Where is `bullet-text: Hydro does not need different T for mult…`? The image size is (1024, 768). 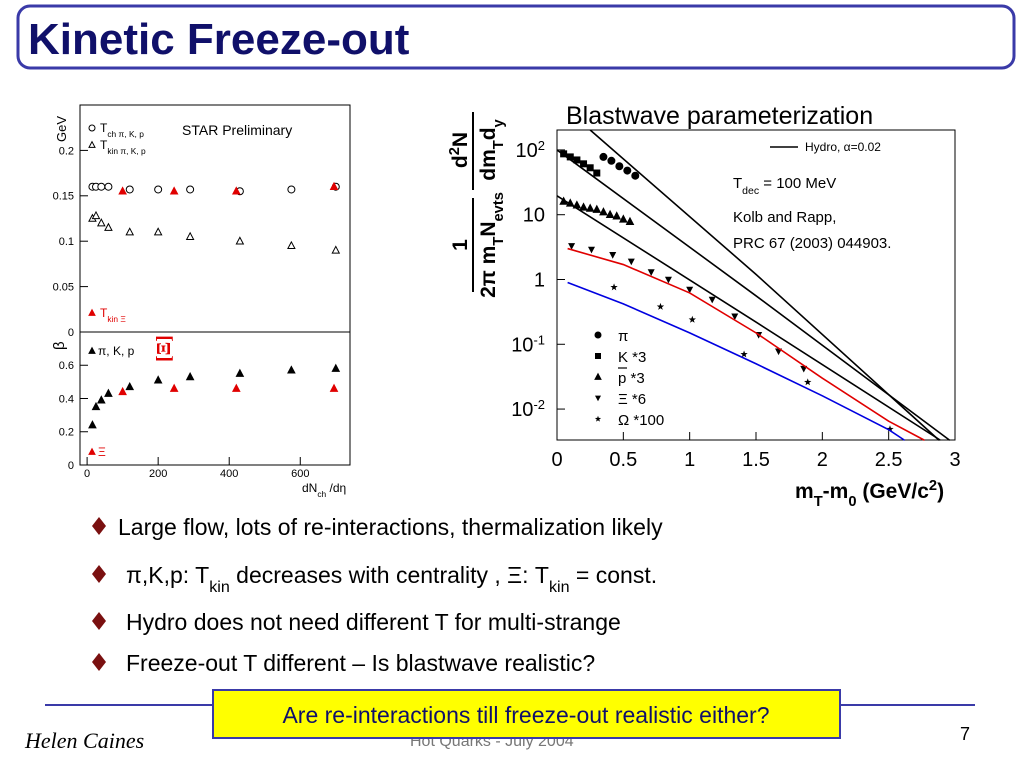
bullet-text: Hydro does not need different T for mult… is located at coordinates (373, 622).